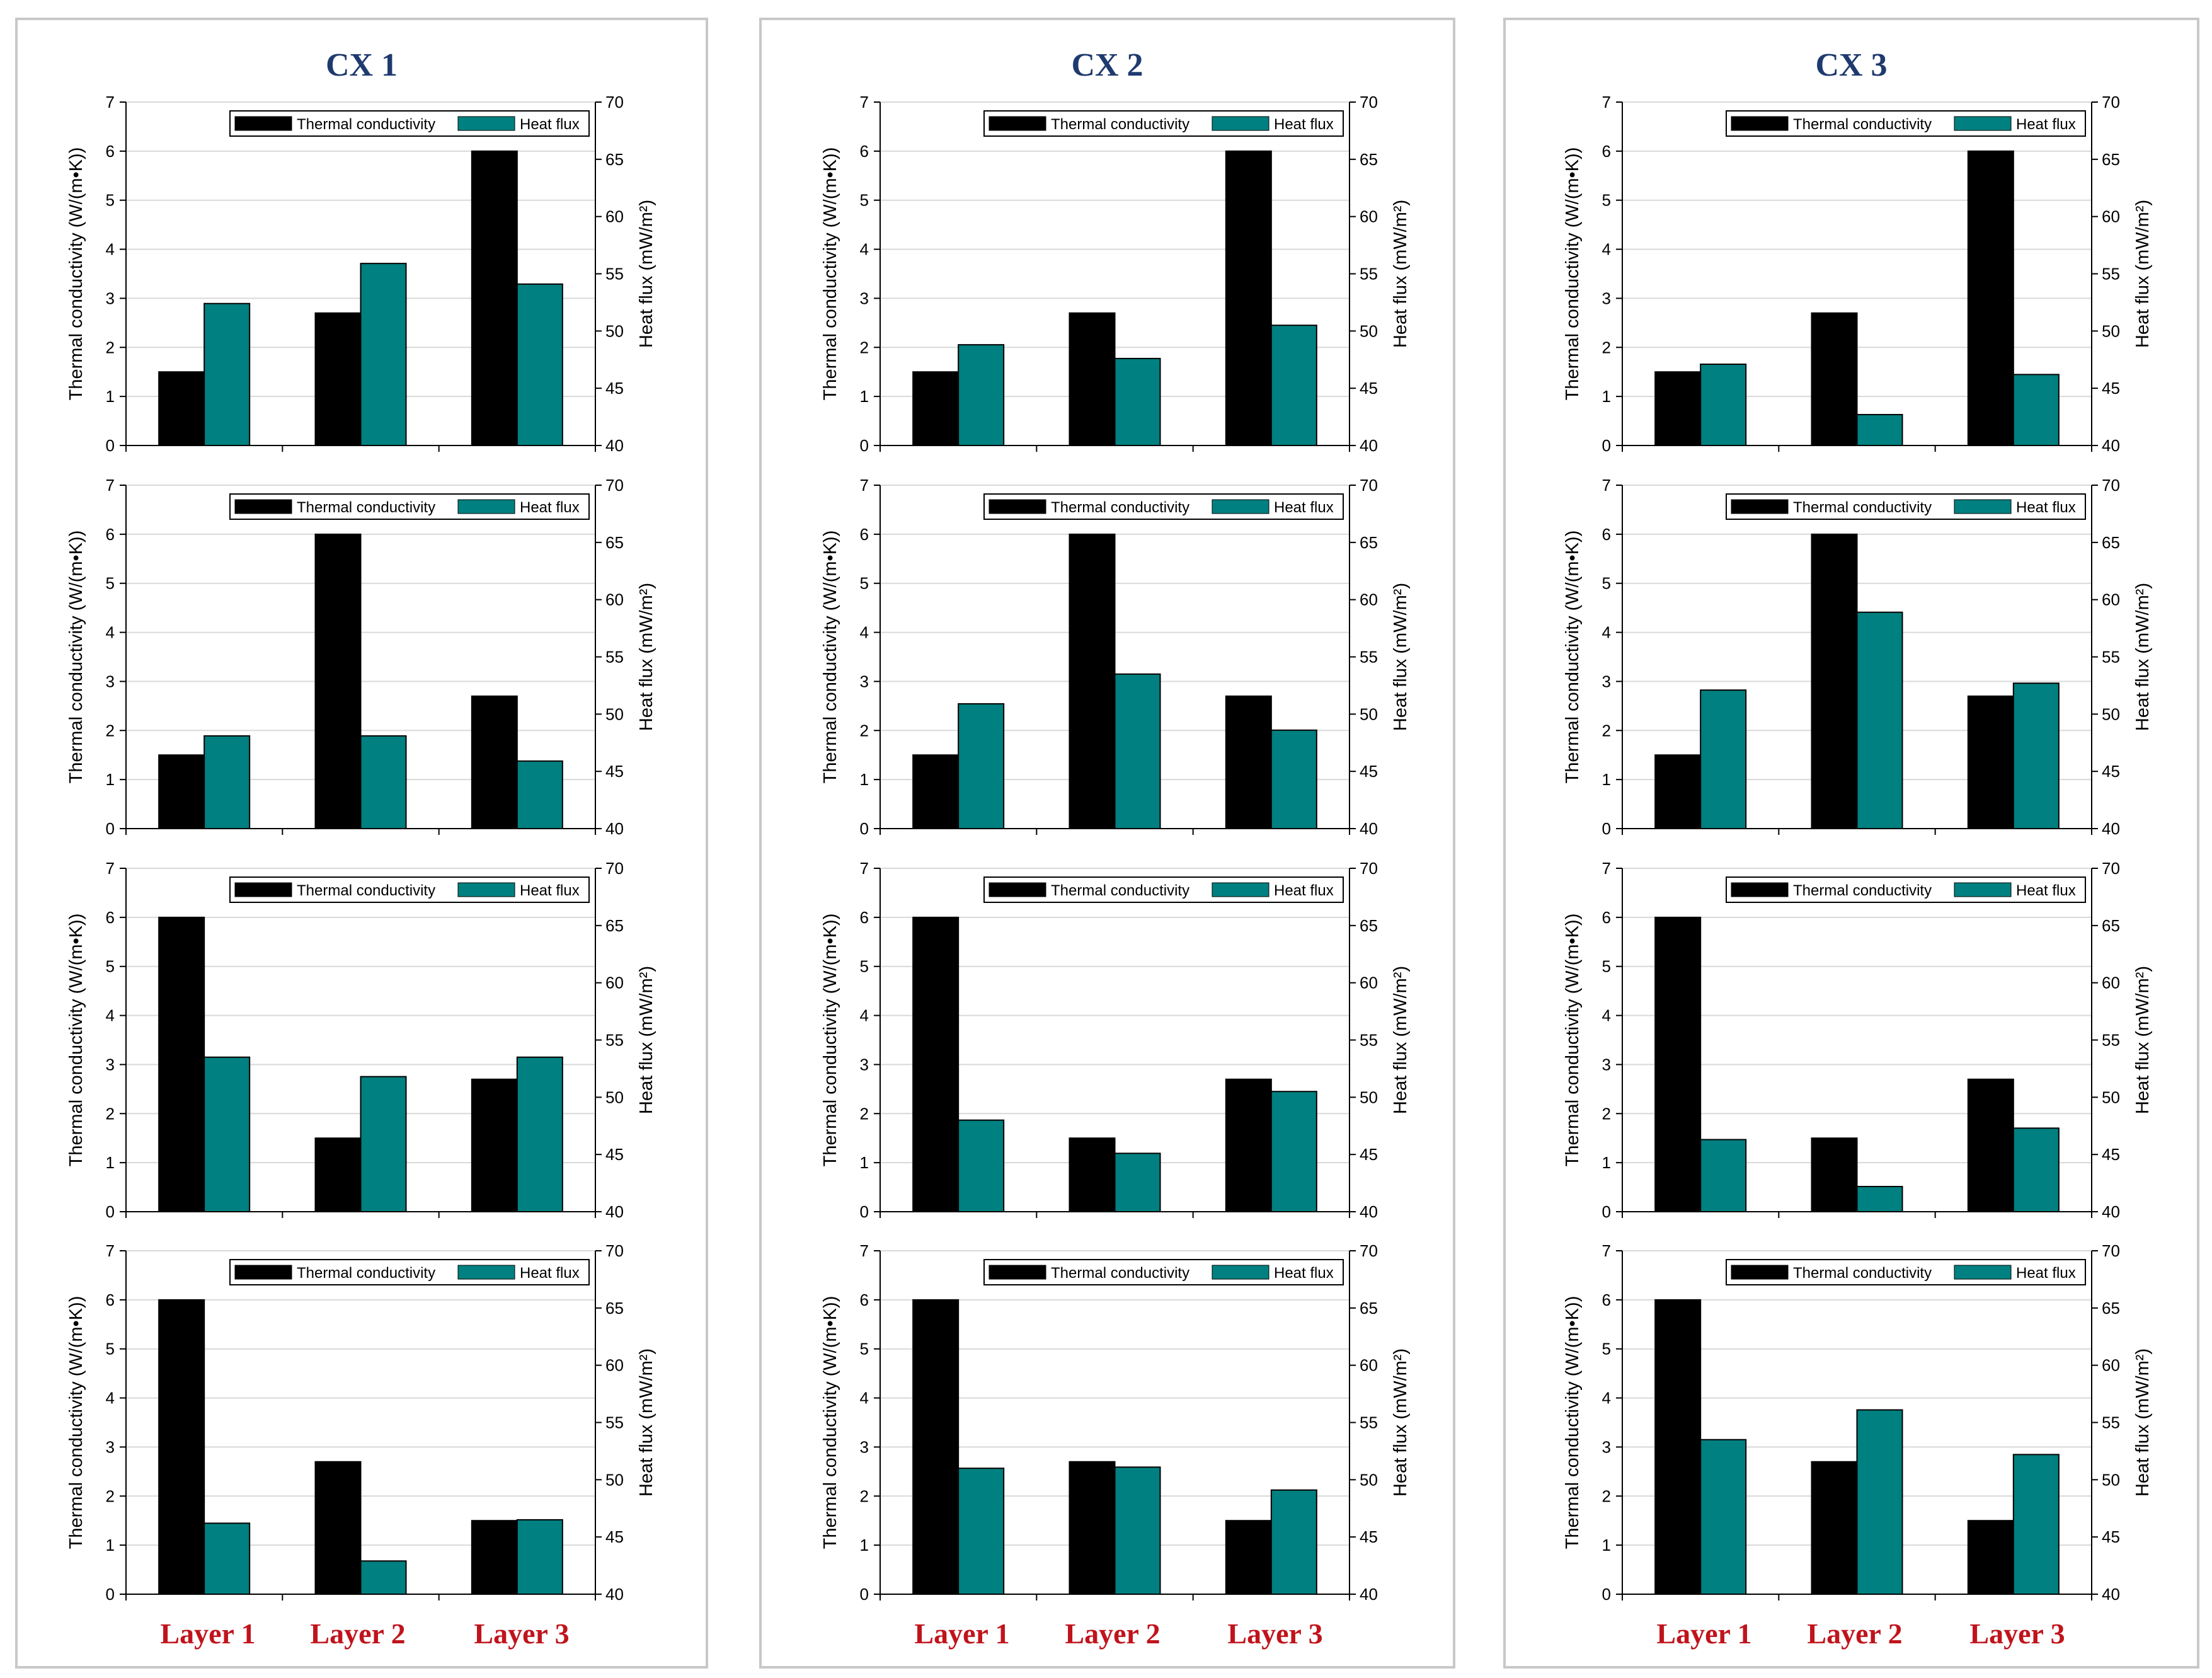 This screenshot has height=1678, width=2212. What do you see at coordinates (1606, 1162) in the screenshot?
I see `y-left-tick-label: 1` at bounding box center [1606, 1162].